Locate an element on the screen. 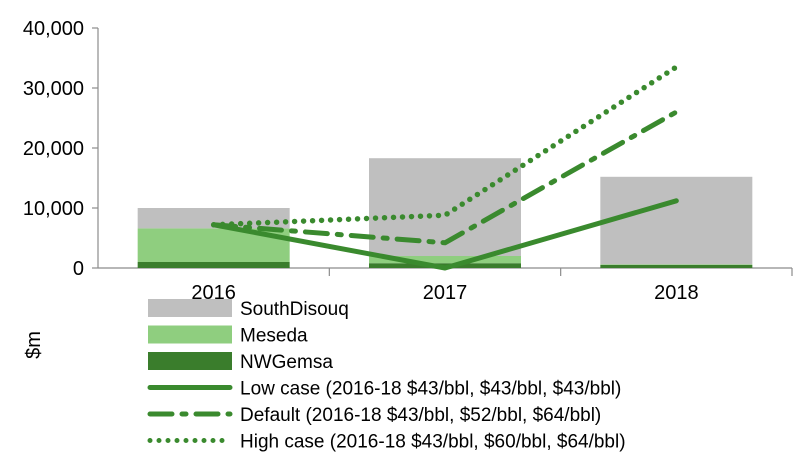  legend-label: NWGemsa is located at coordinates (286, 362).